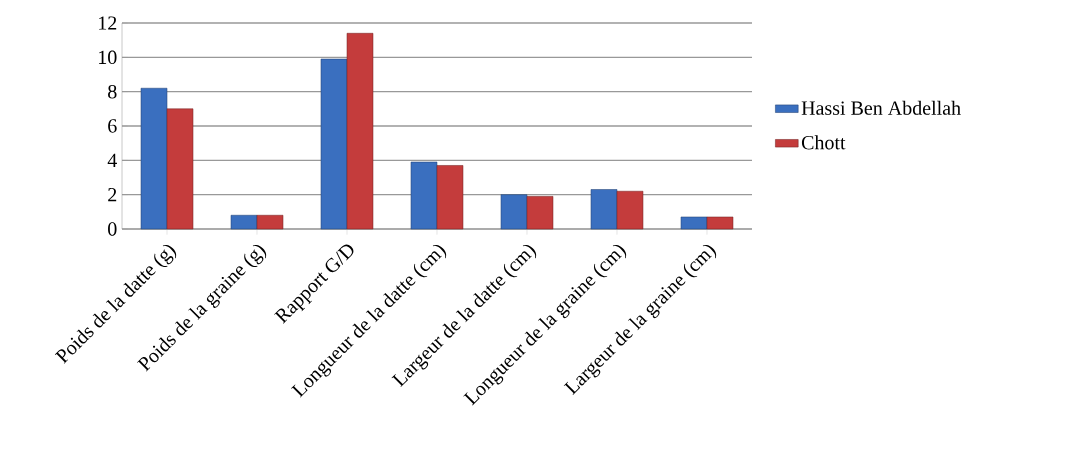 The width and height of the screenshot is (1083, 473). Describe the element at coordinates (108, 23) in the screenshot. I see `y-tick-label: 12` at that location.